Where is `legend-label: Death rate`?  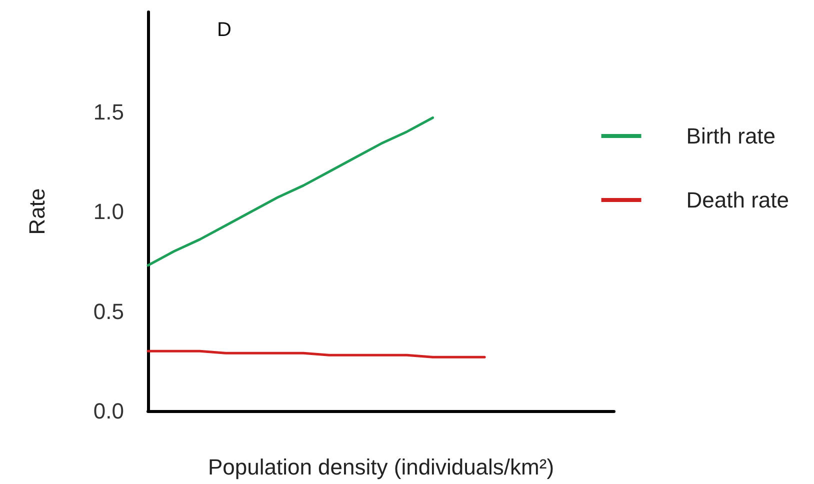
legend-label: Death rate is located at coordinates (738, 200).